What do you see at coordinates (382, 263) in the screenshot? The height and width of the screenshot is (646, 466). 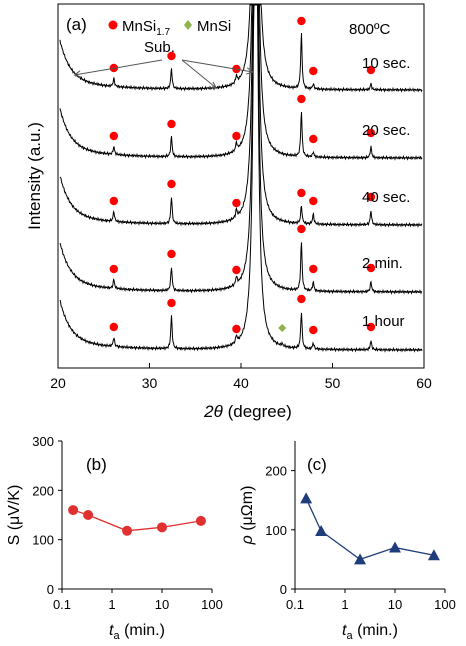 I see `xrd-series-label: 2 min.` at bounding box center [382, 263].